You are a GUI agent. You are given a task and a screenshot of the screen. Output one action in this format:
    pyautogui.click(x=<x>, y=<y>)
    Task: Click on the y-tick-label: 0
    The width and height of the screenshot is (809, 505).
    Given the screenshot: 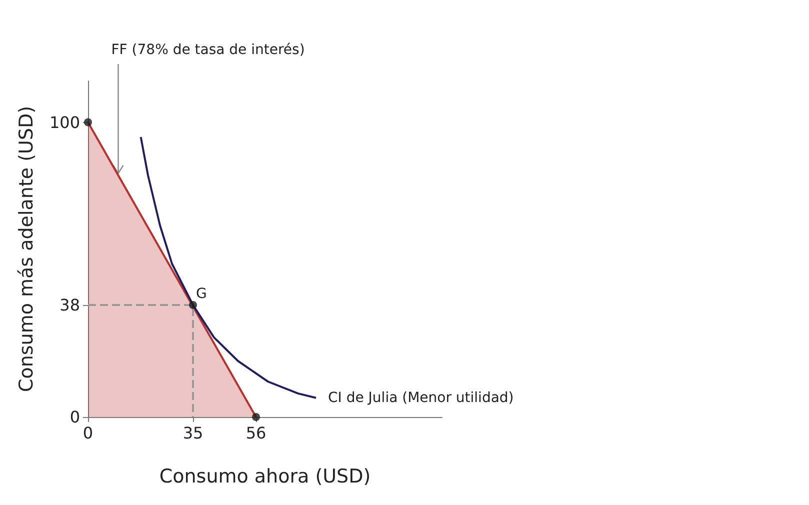 What is the action you would take?
    pyautogui.click(x=75, y=417)
    